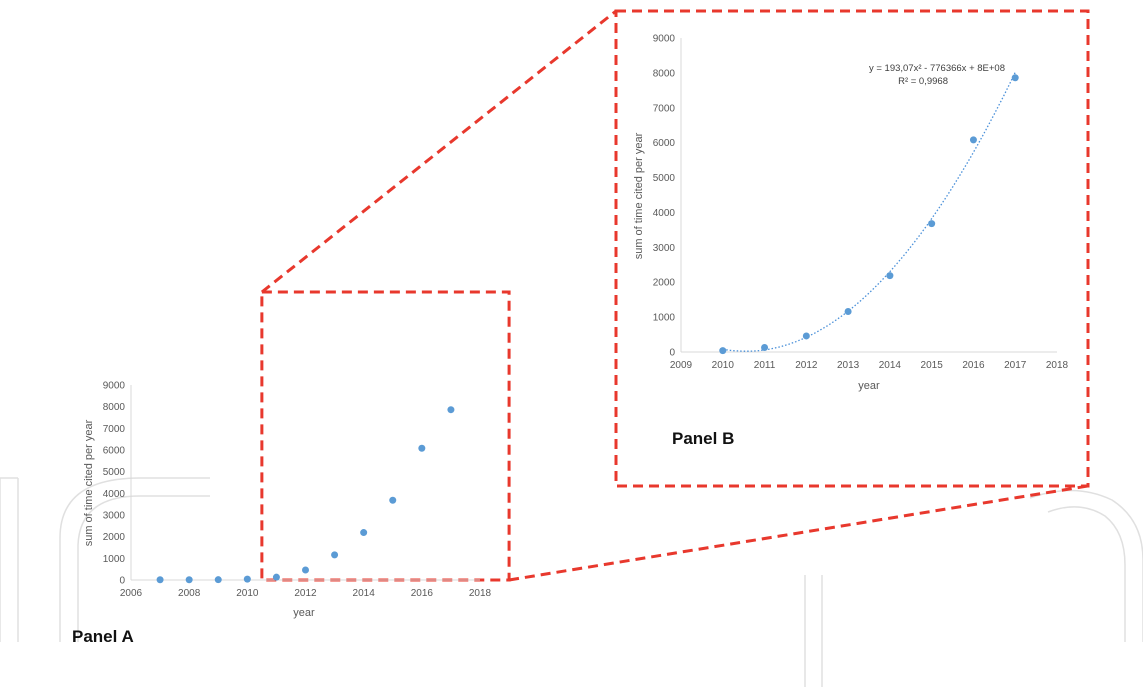 This screenshot has height=687, width=1143. What do you see at coordinates (848, 365) in the screenshot?
I see `panel-b-x-tick-label: 2013` at bounding box center [848, 365].